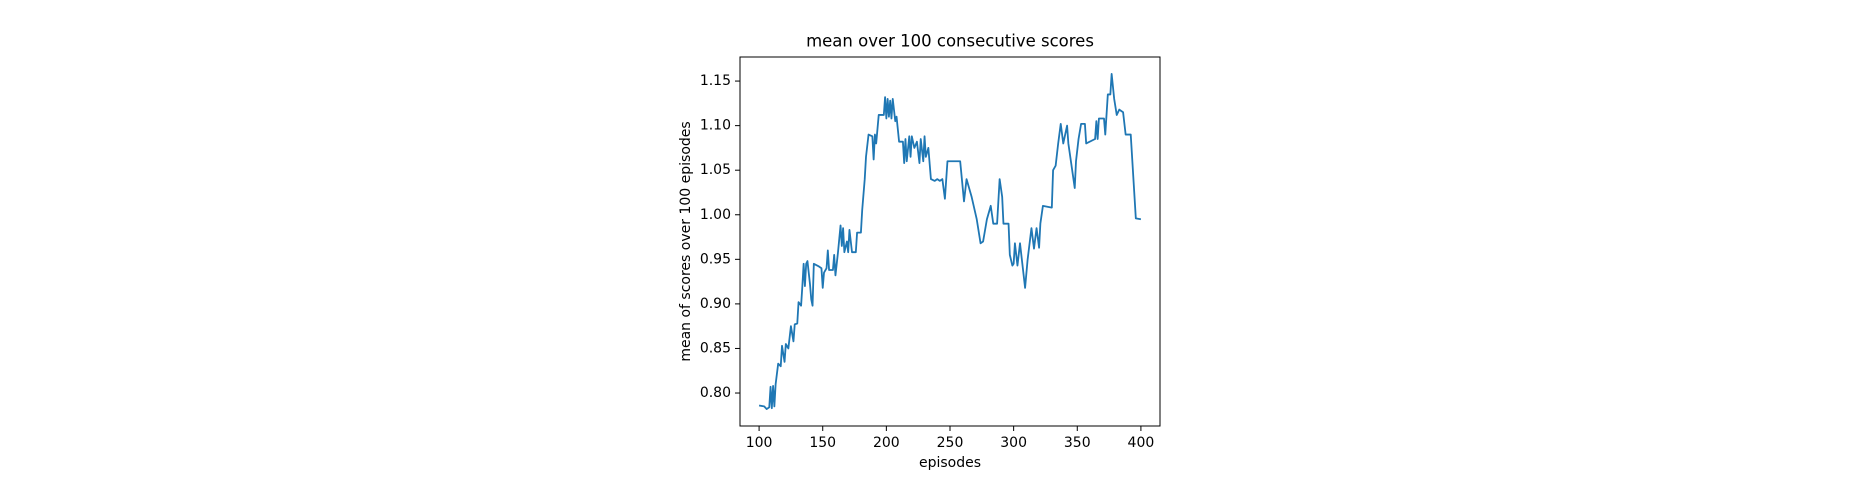  Describe the element at coordinates (715, 170) in the screenshot. I see `y-tick-label: 1.05` at that location.